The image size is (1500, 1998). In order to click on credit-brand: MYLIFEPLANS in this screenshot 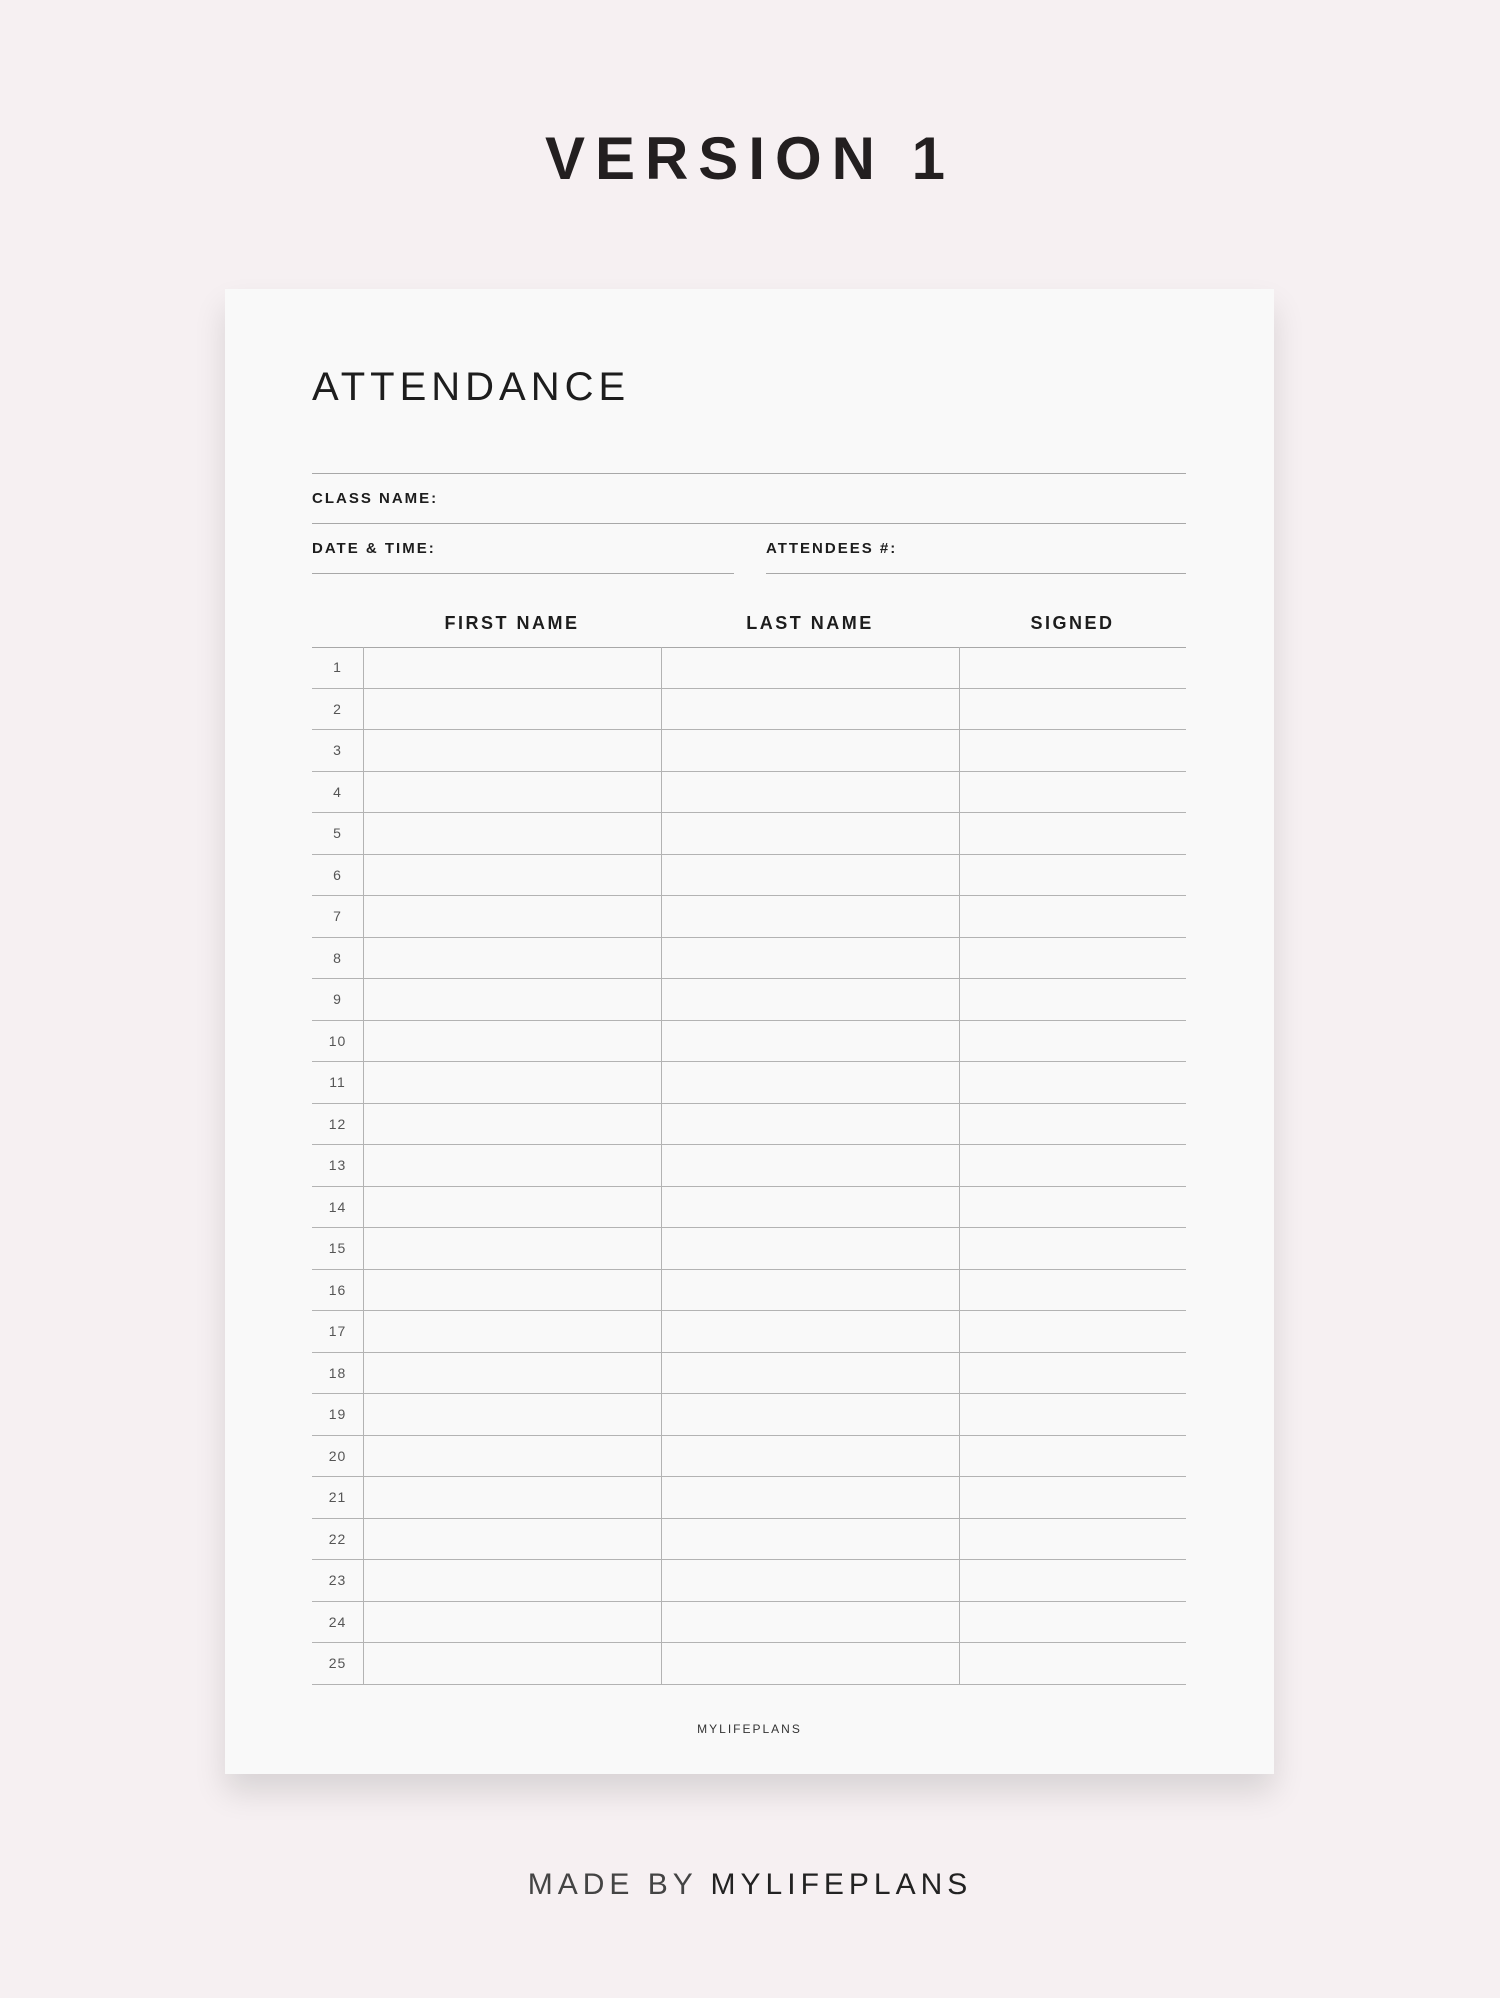, I will do `click(841, 1884)`.